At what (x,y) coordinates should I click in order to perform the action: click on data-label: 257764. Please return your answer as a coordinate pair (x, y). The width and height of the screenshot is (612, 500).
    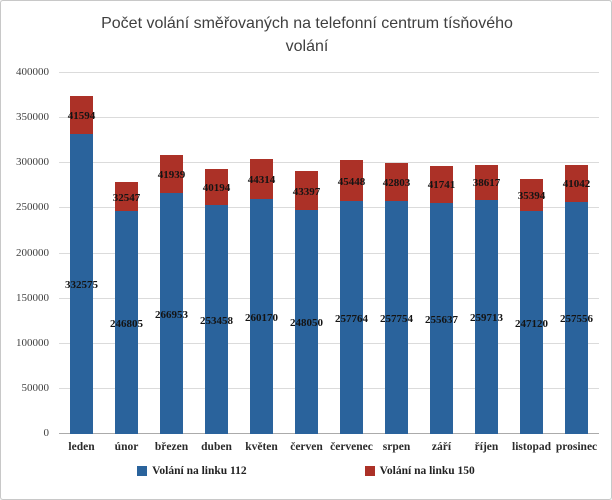
    Looking at the image, I should click on (351, 318).